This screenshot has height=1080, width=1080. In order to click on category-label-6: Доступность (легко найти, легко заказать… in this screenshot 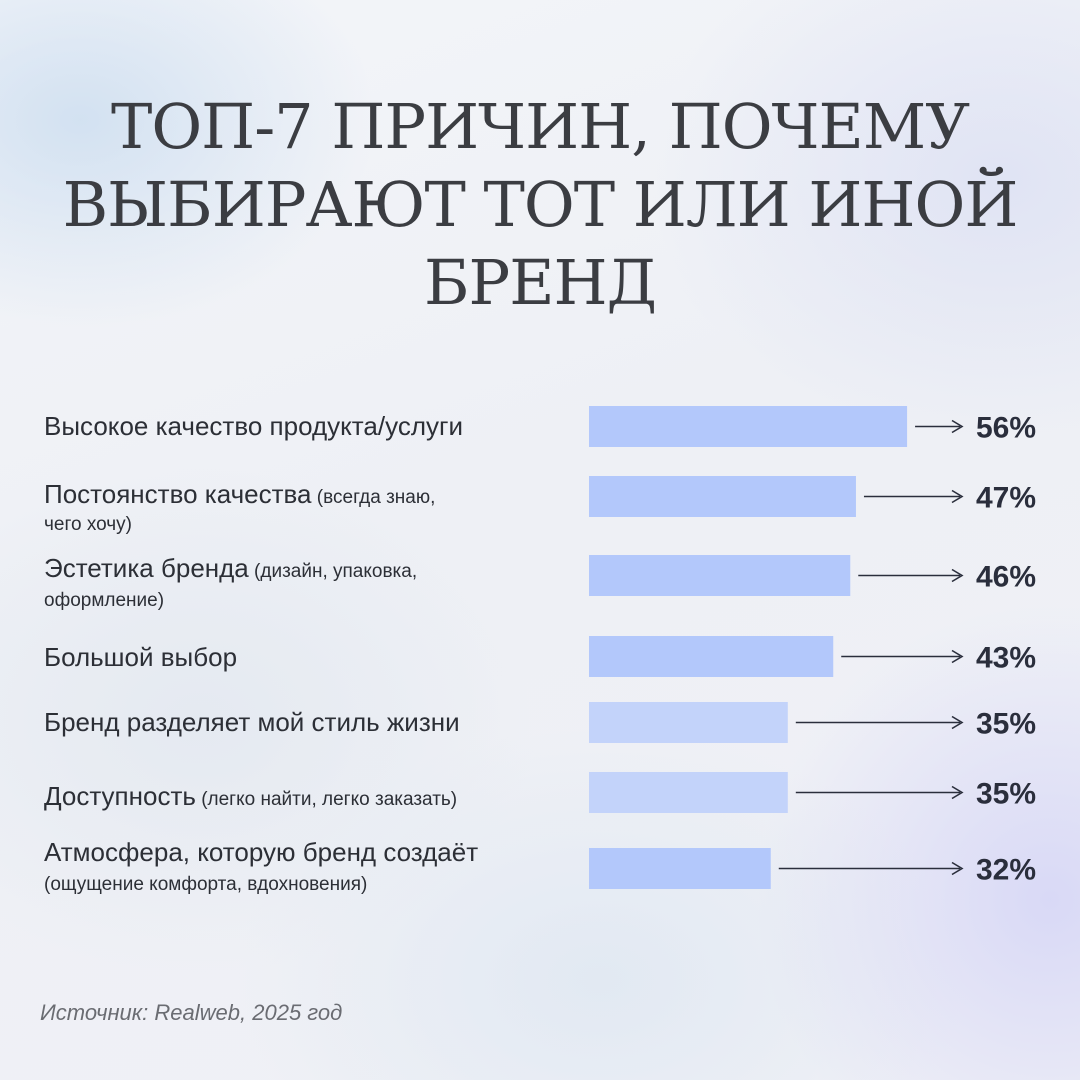, I will do `click(250, 796)`.